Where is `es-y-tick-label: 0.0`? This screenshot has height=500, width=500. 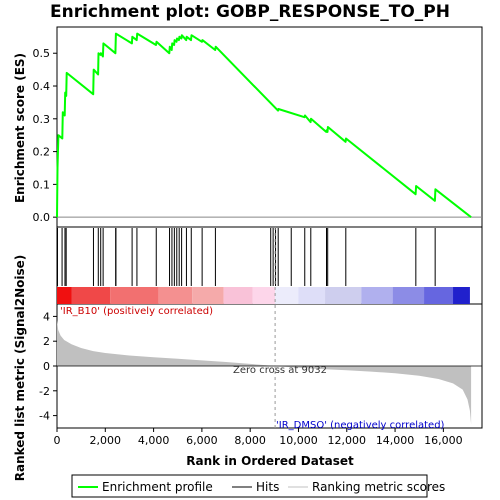
es-y-tick-label: 0.0 is located at coordinates (42, 217).